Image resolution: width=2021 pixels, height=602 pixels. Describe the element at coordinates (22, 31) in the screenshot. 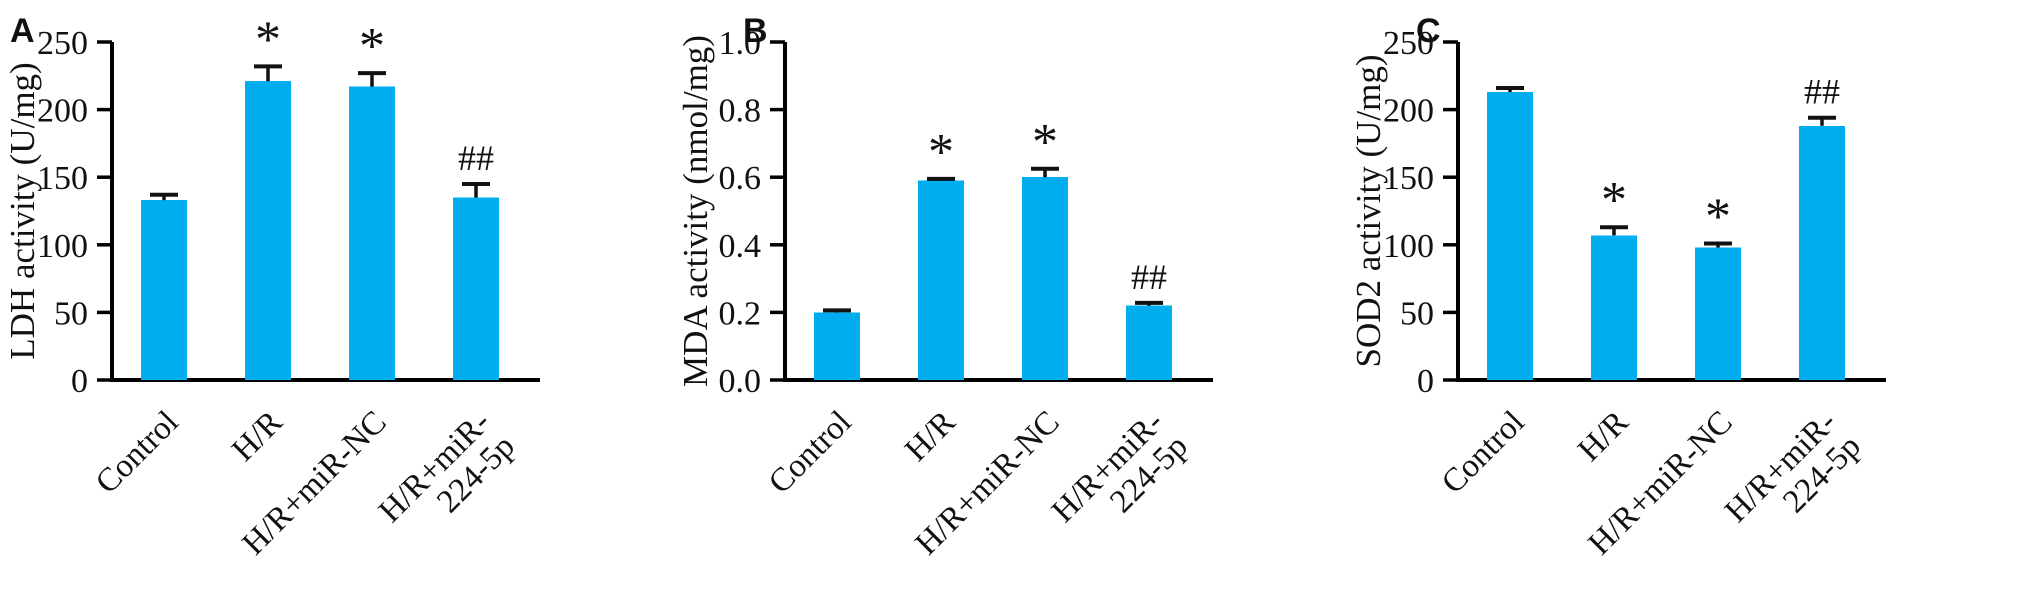

I see `panel-a-letter: A` at that location.